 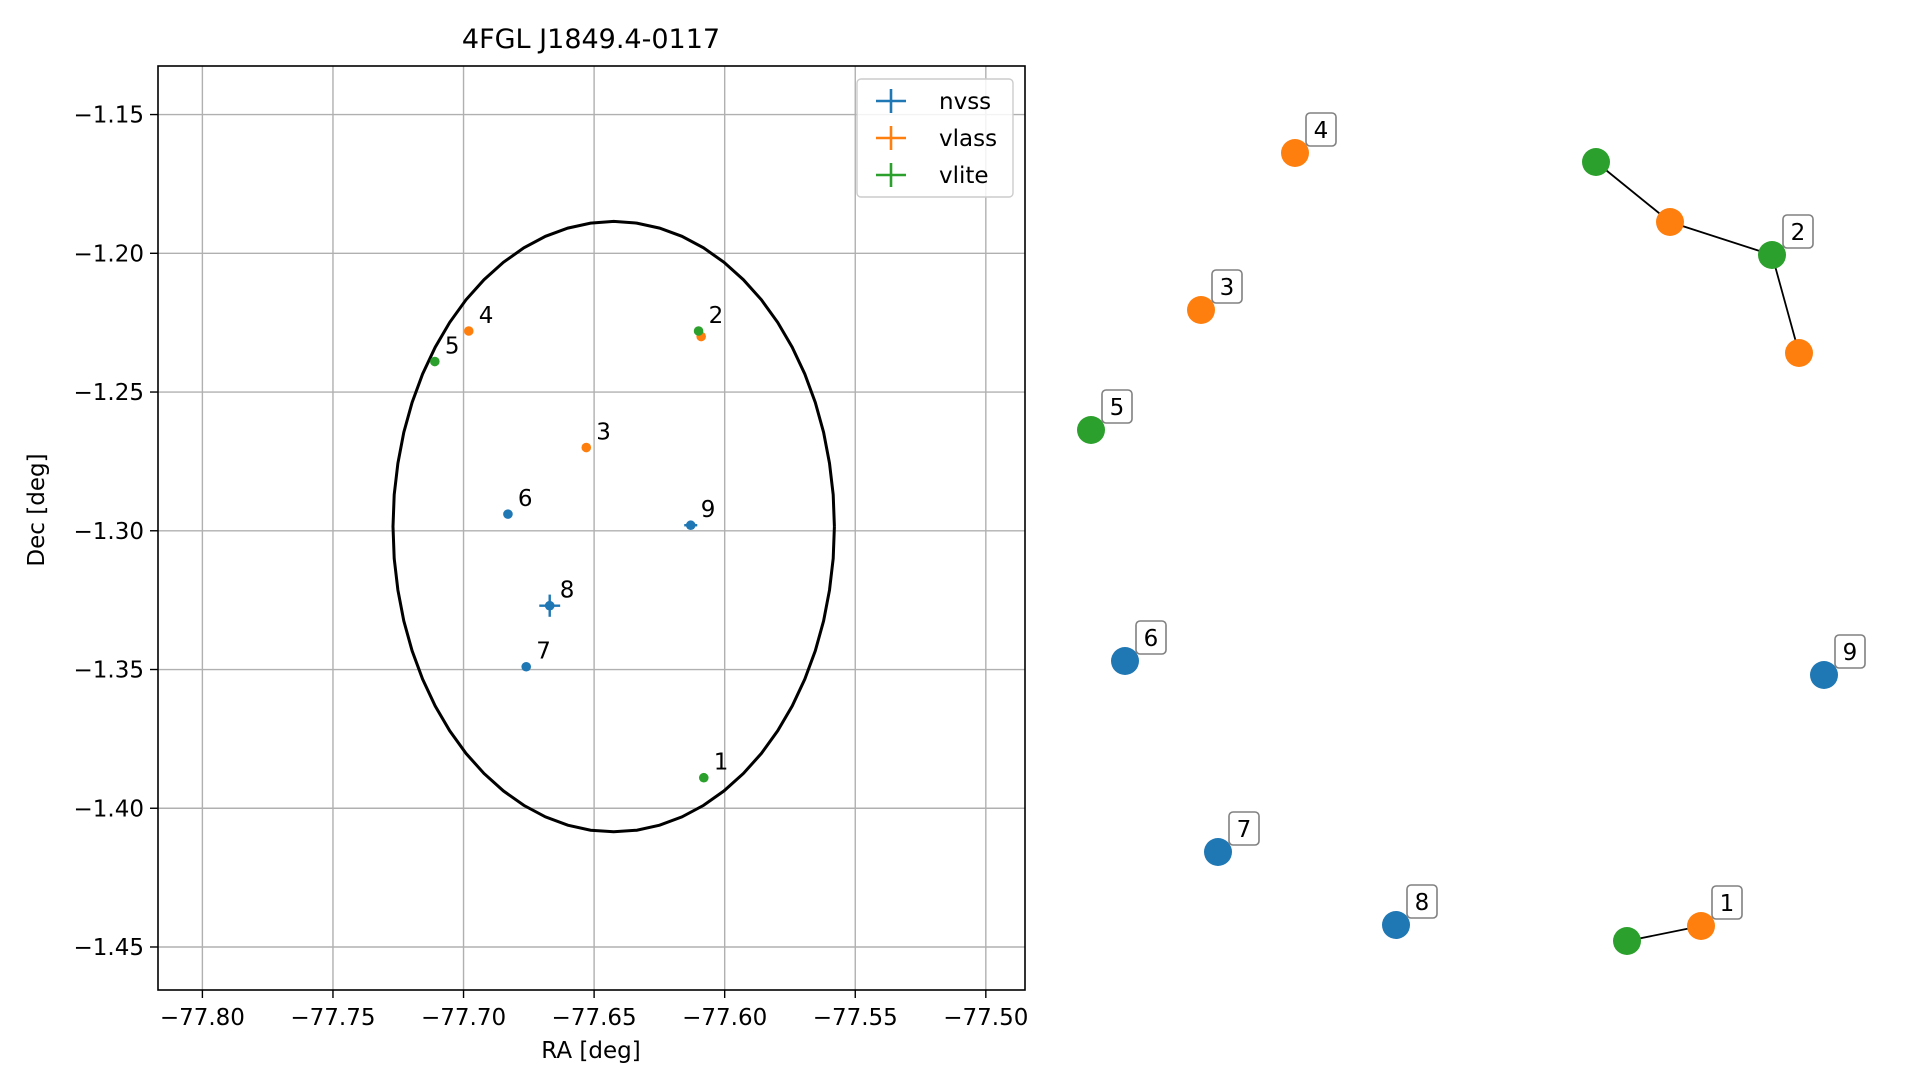 What do you see at coordinates (708, 510) in the screenshot?
I see `point-label: 9` at bounding box center [708, 510].